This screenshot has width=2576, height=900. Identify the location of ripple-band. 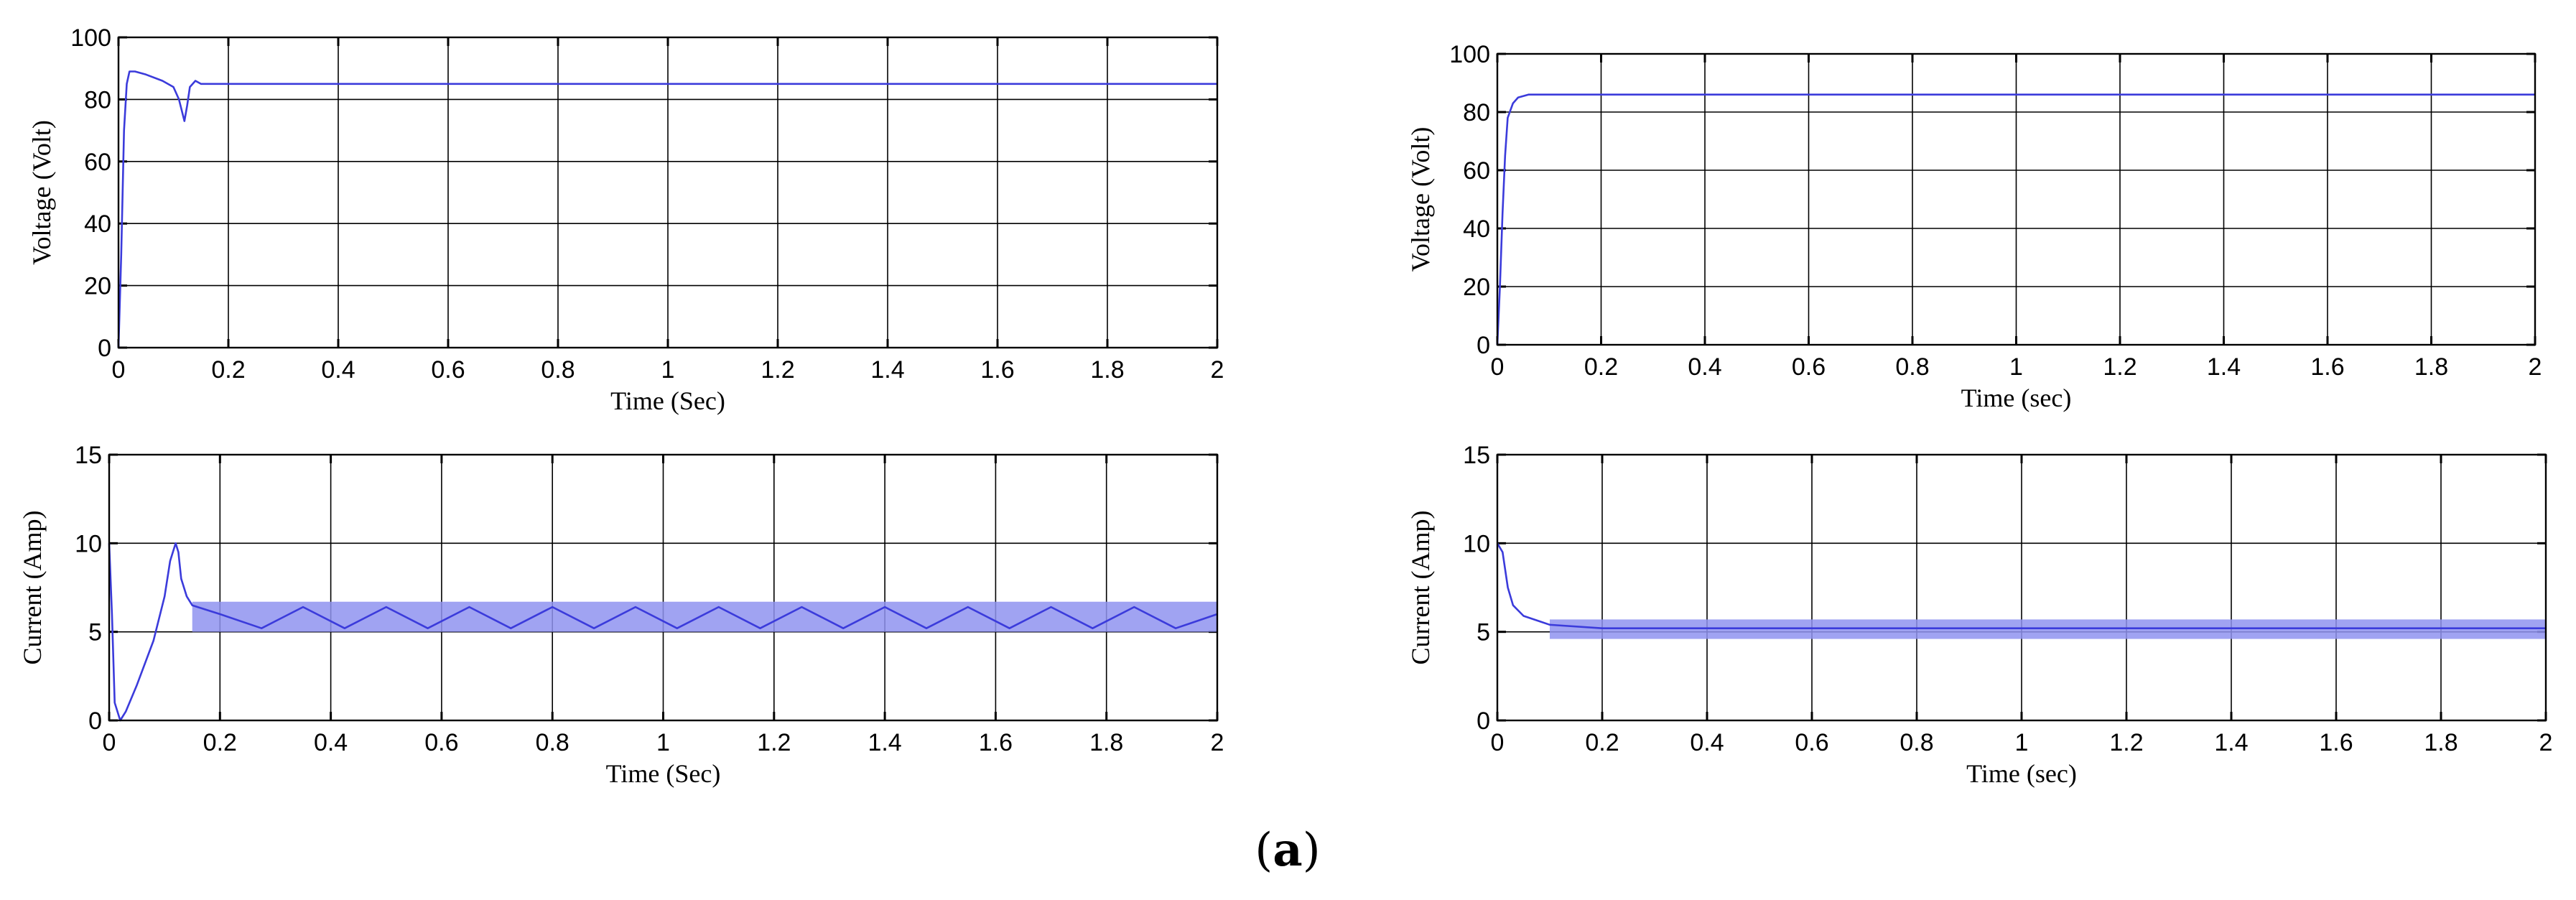
(705, 617).